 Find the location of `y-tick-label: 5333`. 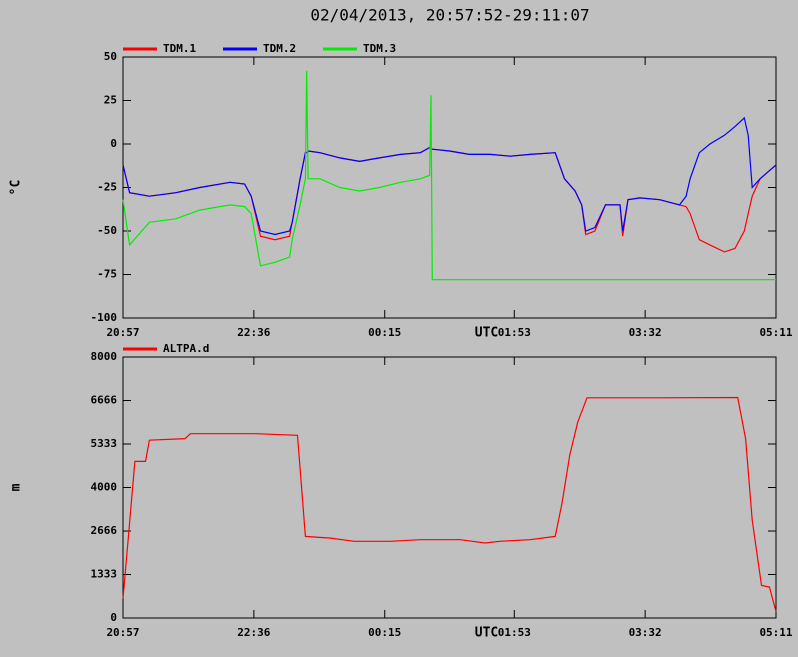

y-tick-label: 5333 is located at coordinates (104, 443).